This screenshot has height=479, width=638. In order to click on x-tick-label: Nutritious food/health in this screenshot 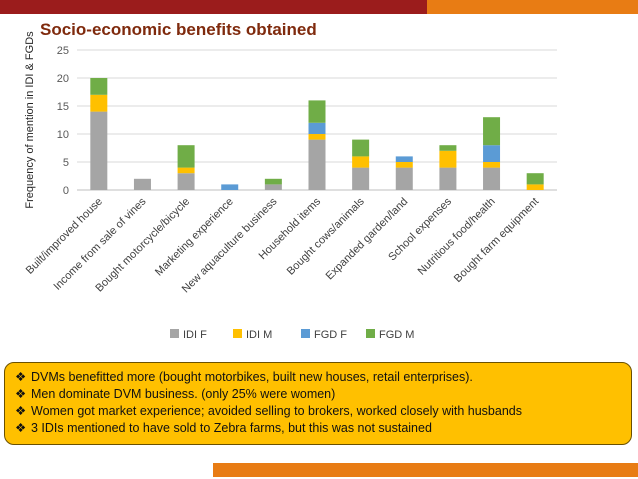, I will do `click(457, 237)`.